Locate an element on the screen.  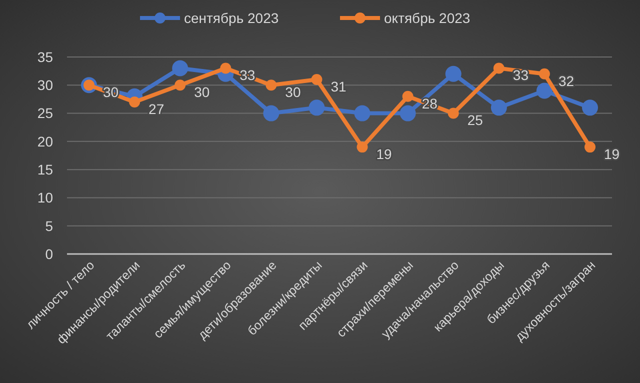
data-label: 32 is located at coordinates (566, 80).